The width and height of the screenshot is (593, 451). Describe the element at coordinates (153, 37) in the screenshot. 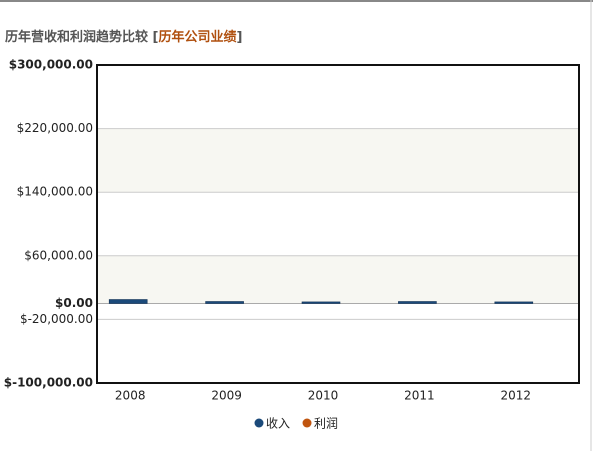

I see `bracket: [` at that location.